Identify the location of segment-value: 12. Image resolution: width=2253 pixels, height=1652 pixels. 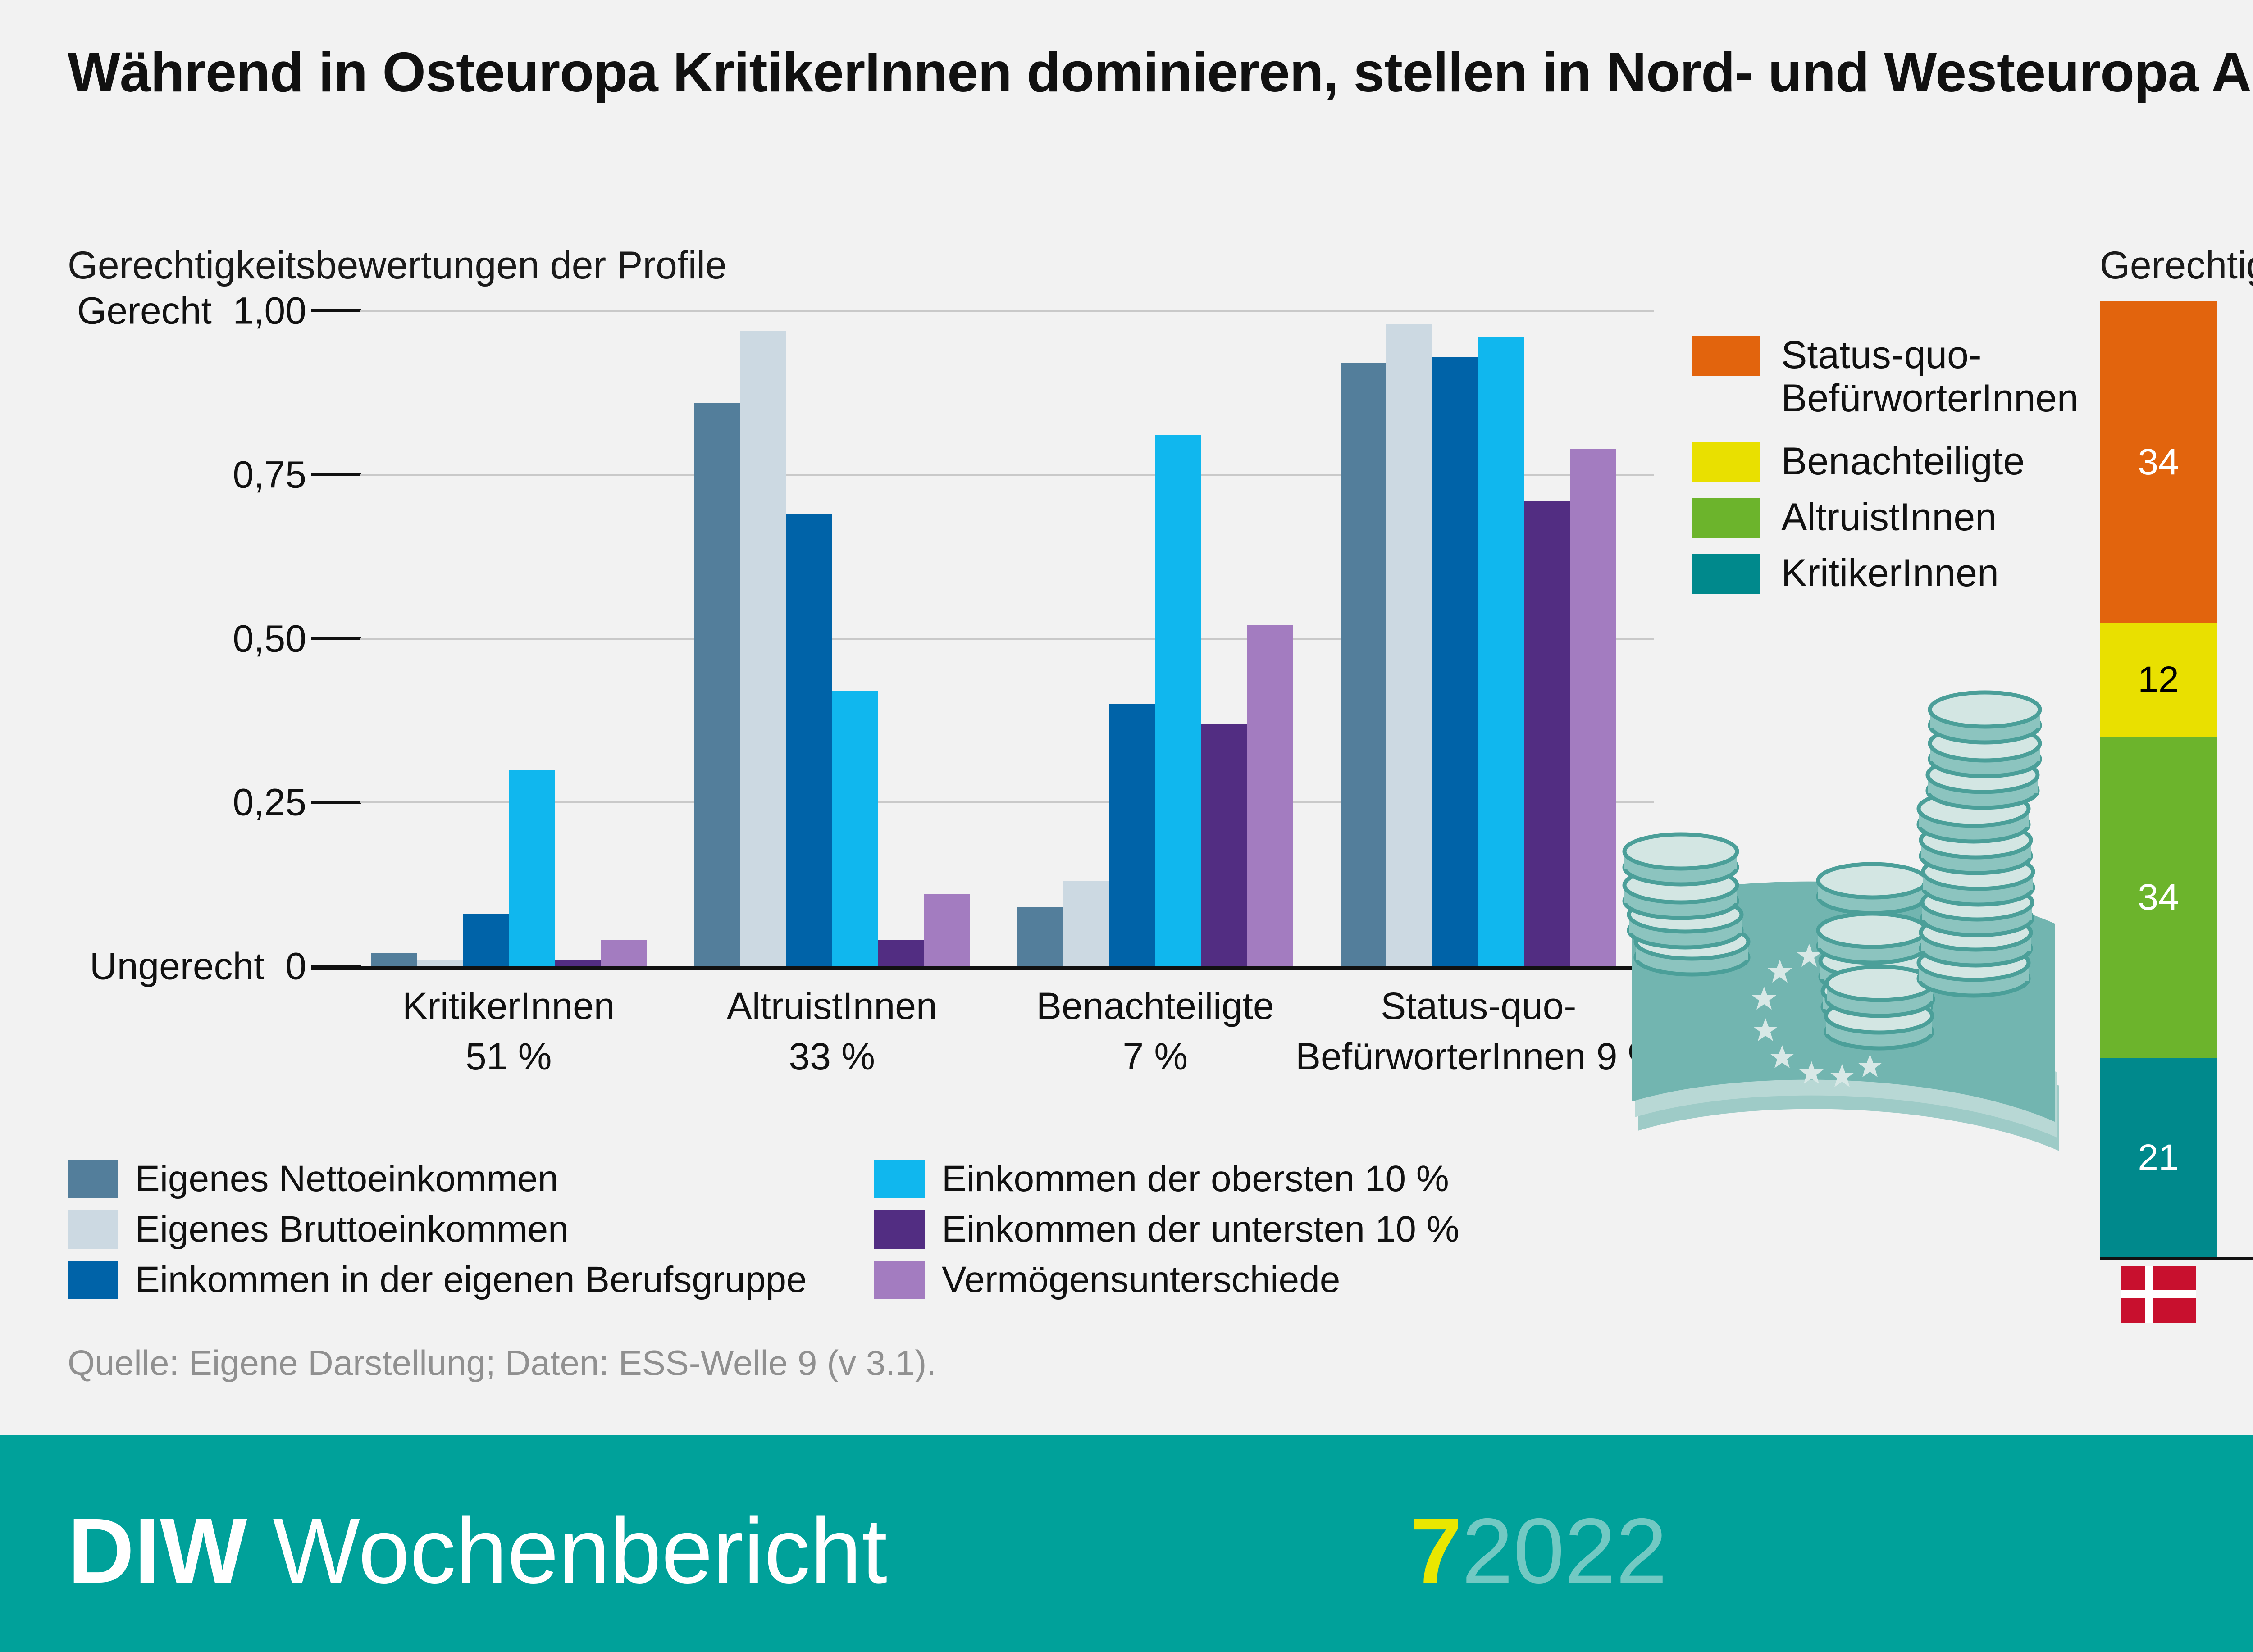
(2158, 679).